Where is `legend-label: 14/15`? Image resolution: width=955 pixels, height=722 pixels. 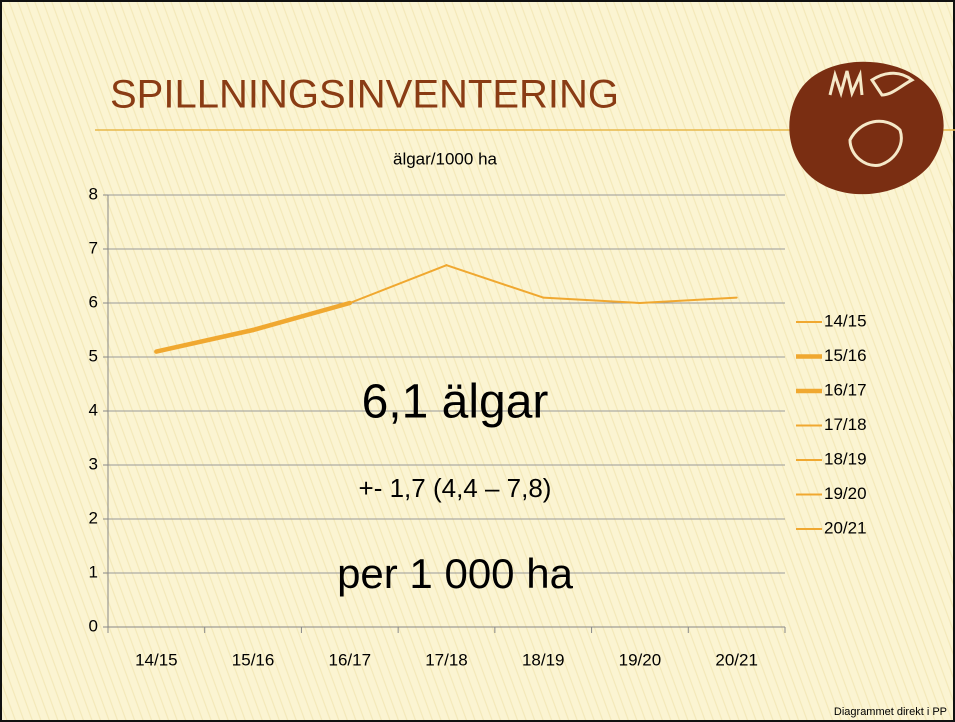 legend-label: 14/15 is located at coordinates (845, 320).